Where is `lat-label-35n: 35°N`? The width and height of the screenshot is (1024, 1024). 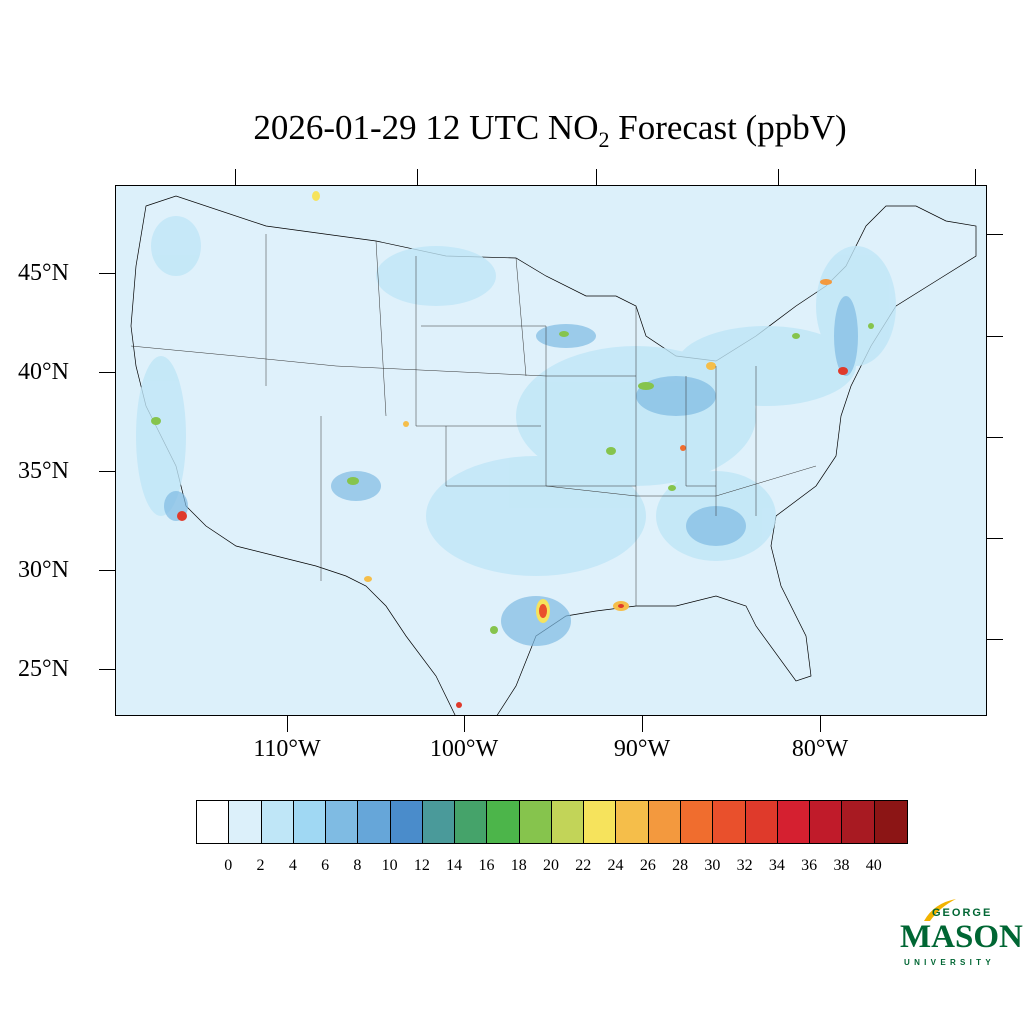
lat-label-35n: 35°N is located at coordinates (43, 471).